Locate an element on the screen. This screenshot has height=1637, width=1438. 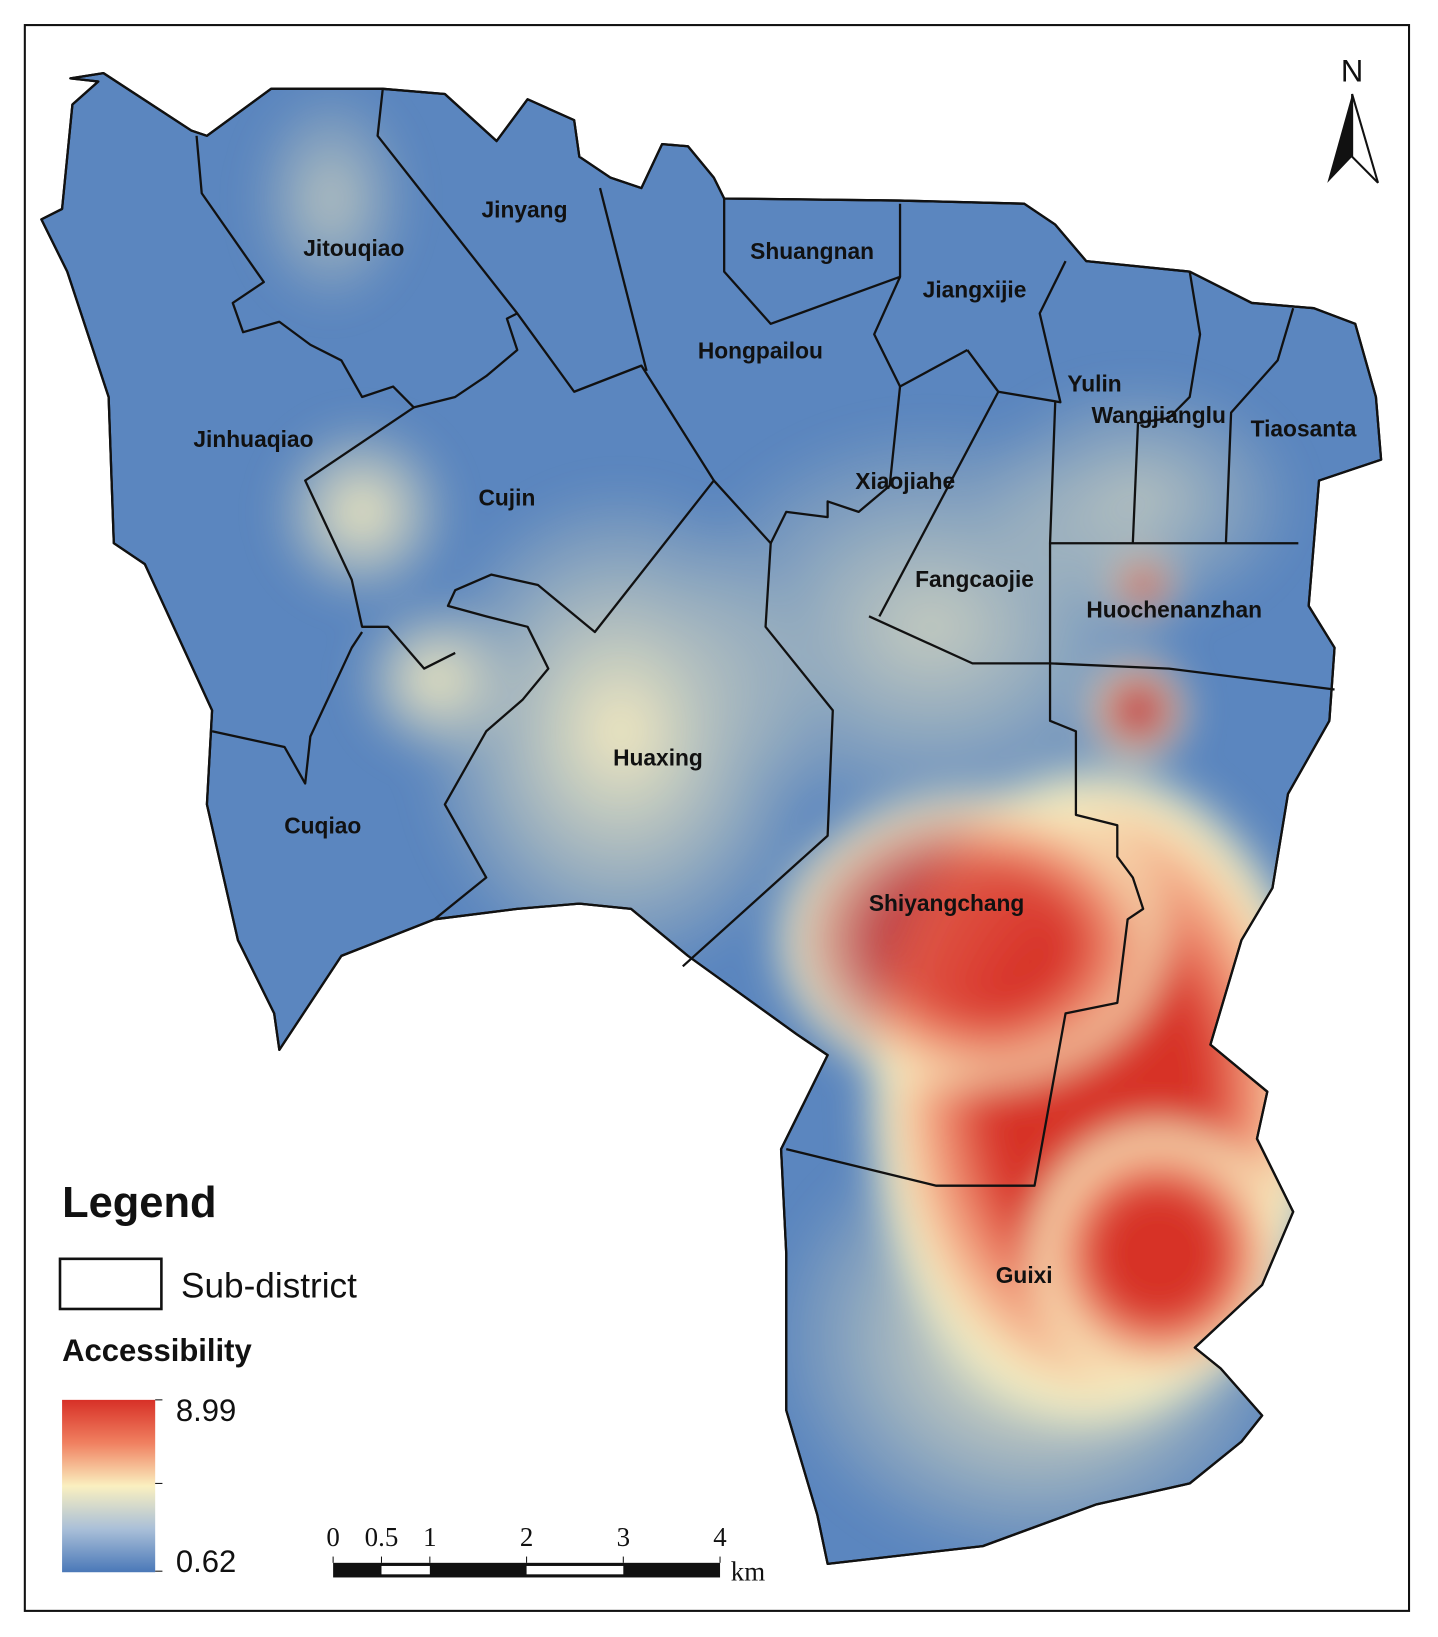
district-label: Jiangxijie is located at coordinates (975, 290).